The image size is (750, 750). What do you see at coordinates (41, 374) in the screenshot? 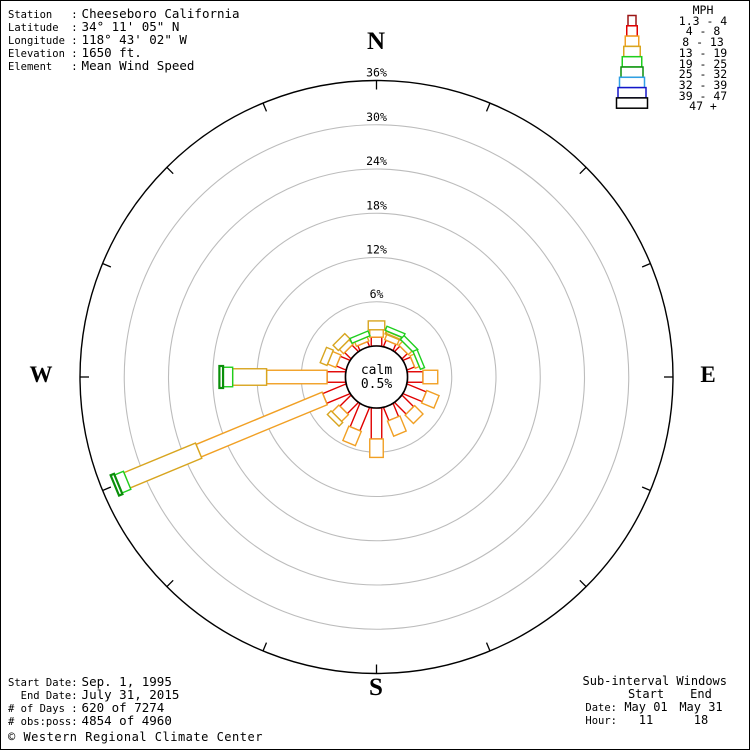
I see `compass-label-west: W` at bounding box center [41, 374].